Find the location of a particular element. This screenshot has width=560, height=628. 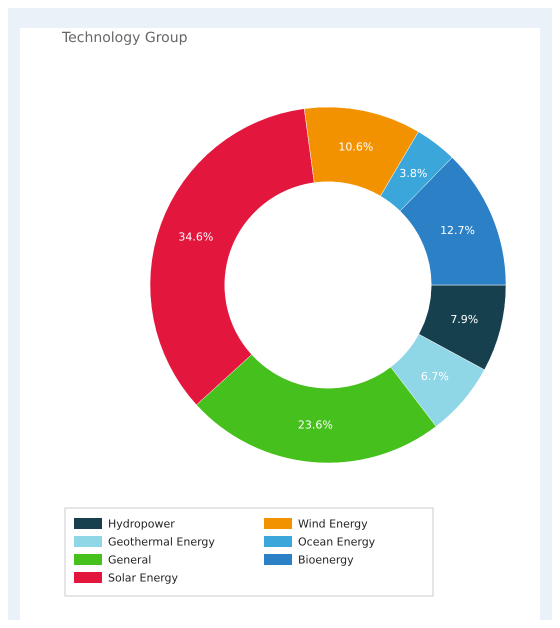

data-label: 6.7% is located at coordinates (434, 376).